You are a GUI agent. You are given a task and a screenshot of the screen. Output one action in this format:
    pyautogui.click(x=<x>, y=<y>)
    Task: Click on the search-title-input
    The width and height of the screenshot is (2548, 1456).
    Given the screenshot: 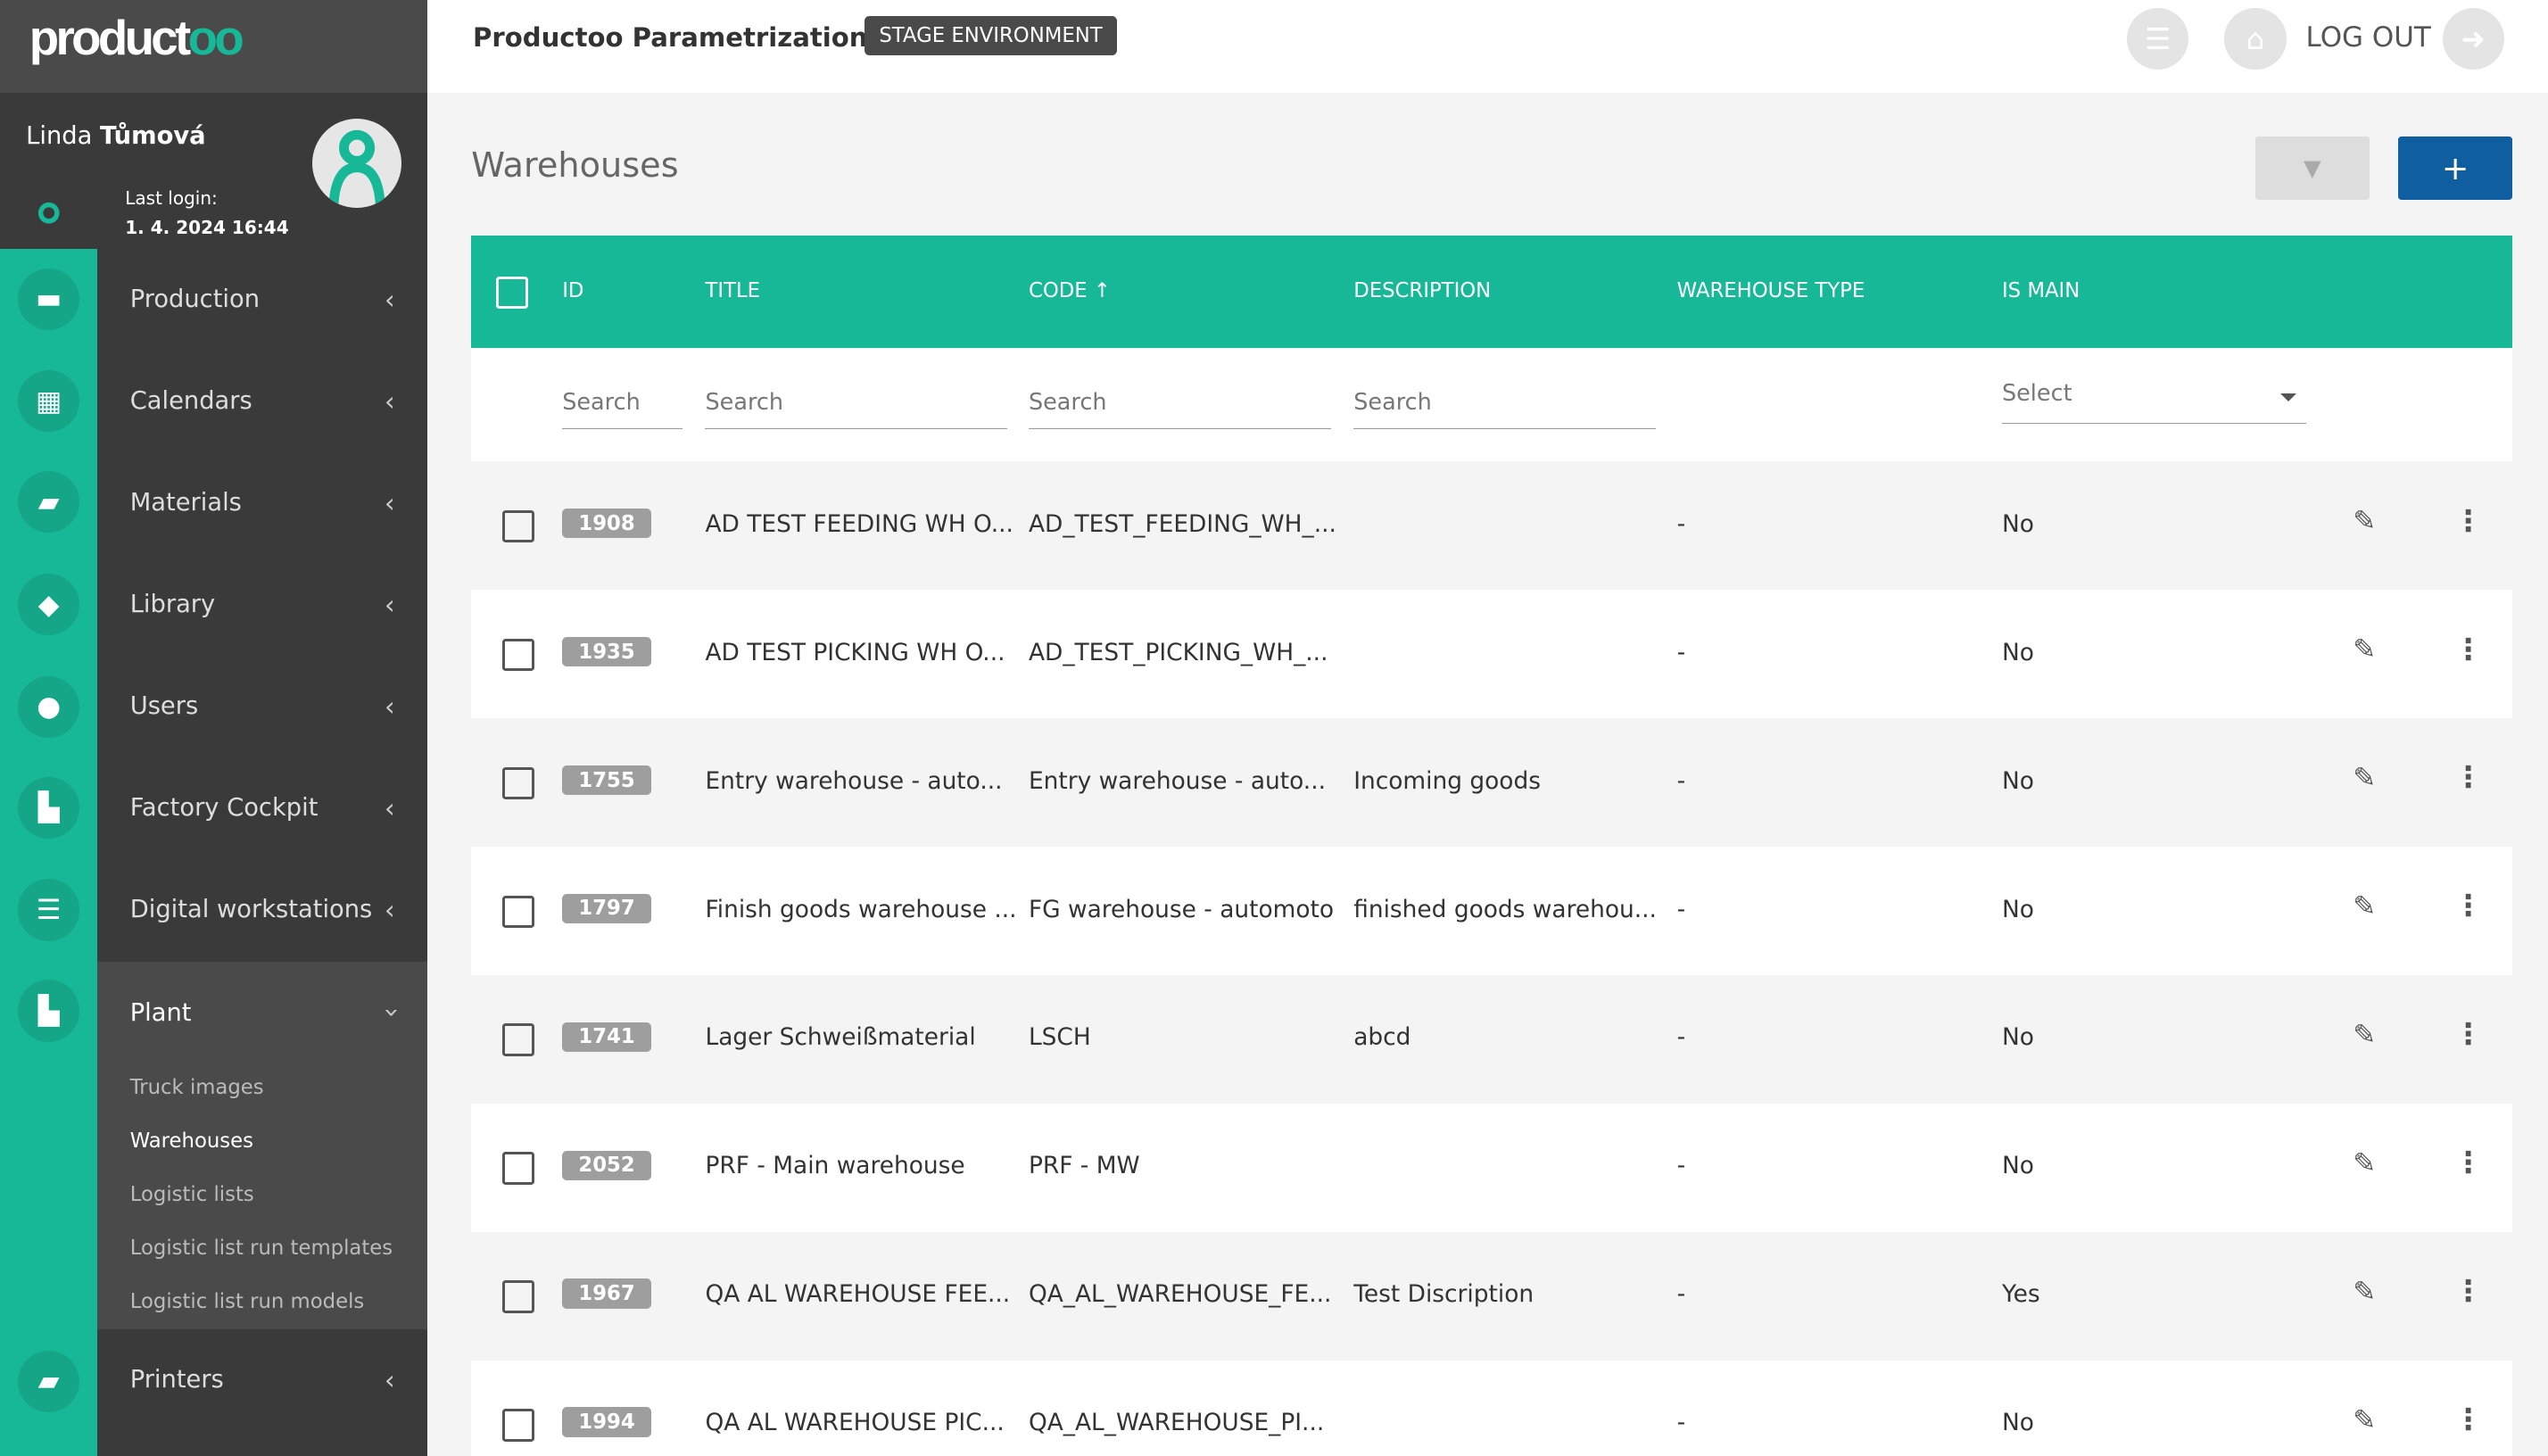 What is the action you would take?
    pyautogui.click(x=856, y=402)
    